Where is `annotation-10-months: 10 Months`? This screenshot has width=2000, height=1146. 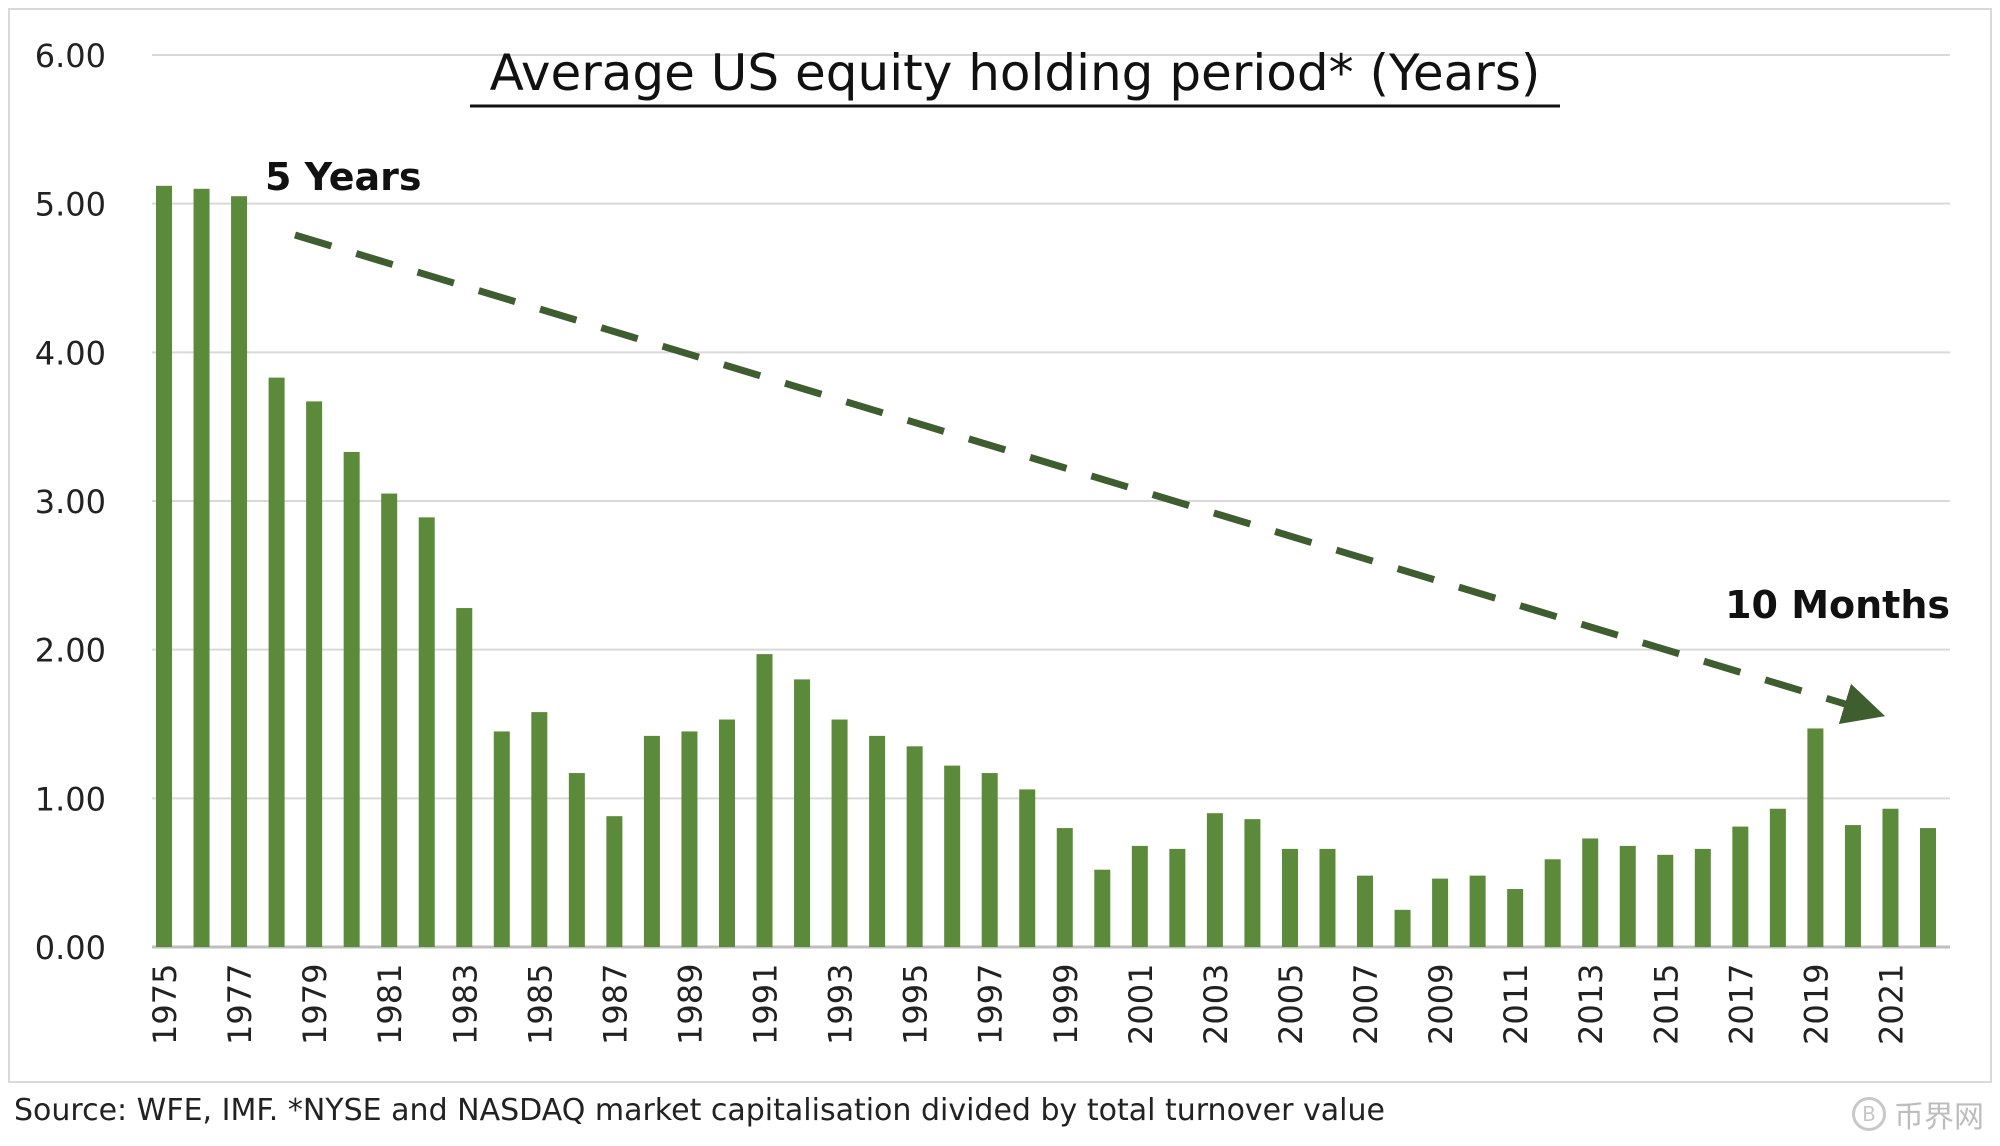
annotation-10-months: 10 Months is located at coordinates (1837, 605).